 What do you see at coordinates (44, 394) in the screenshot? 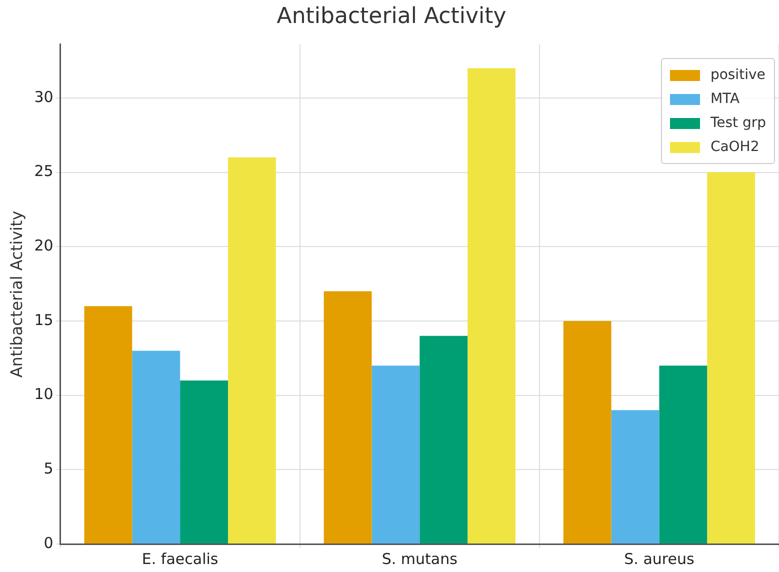
I see `y-tick-label: 10` at bounding box center [44, 394].